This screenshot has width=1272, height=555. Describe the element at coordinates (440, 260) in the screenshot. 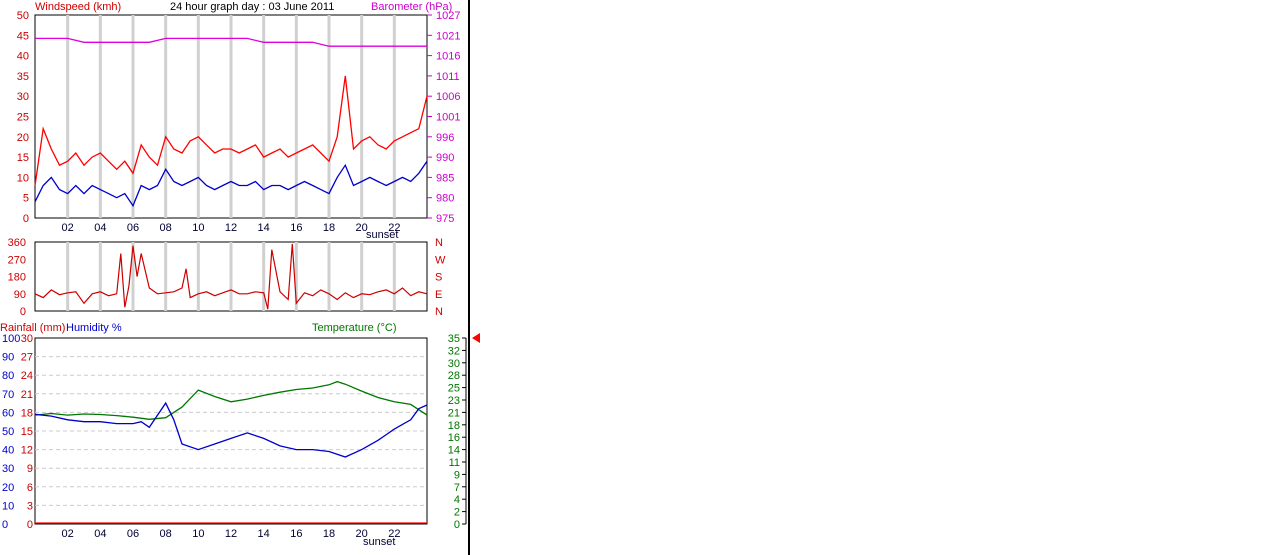

I see `direction-compass-label: W` at that location.